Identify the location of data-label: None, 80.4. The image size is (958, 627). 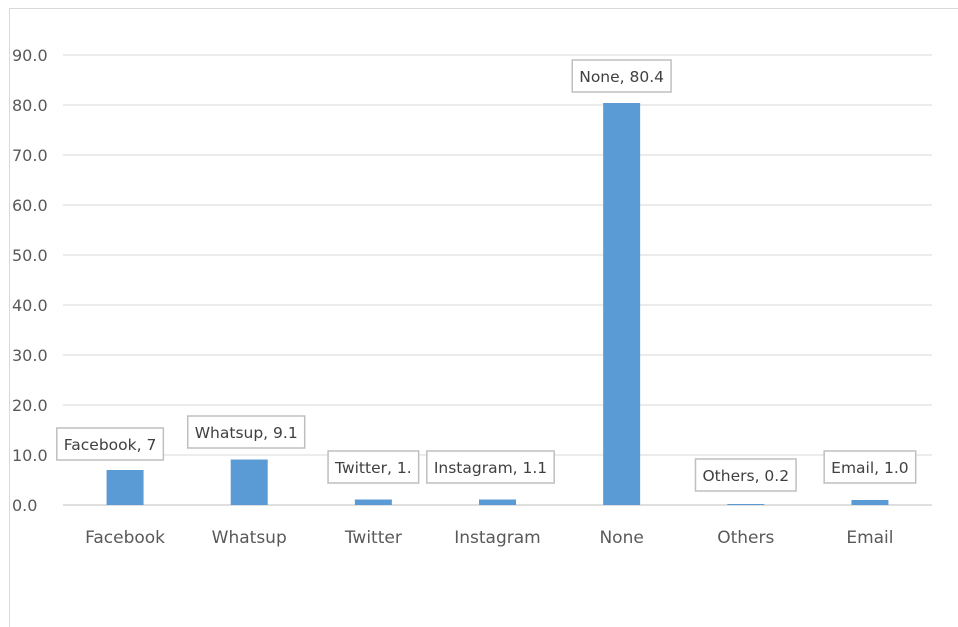
(621, 76).